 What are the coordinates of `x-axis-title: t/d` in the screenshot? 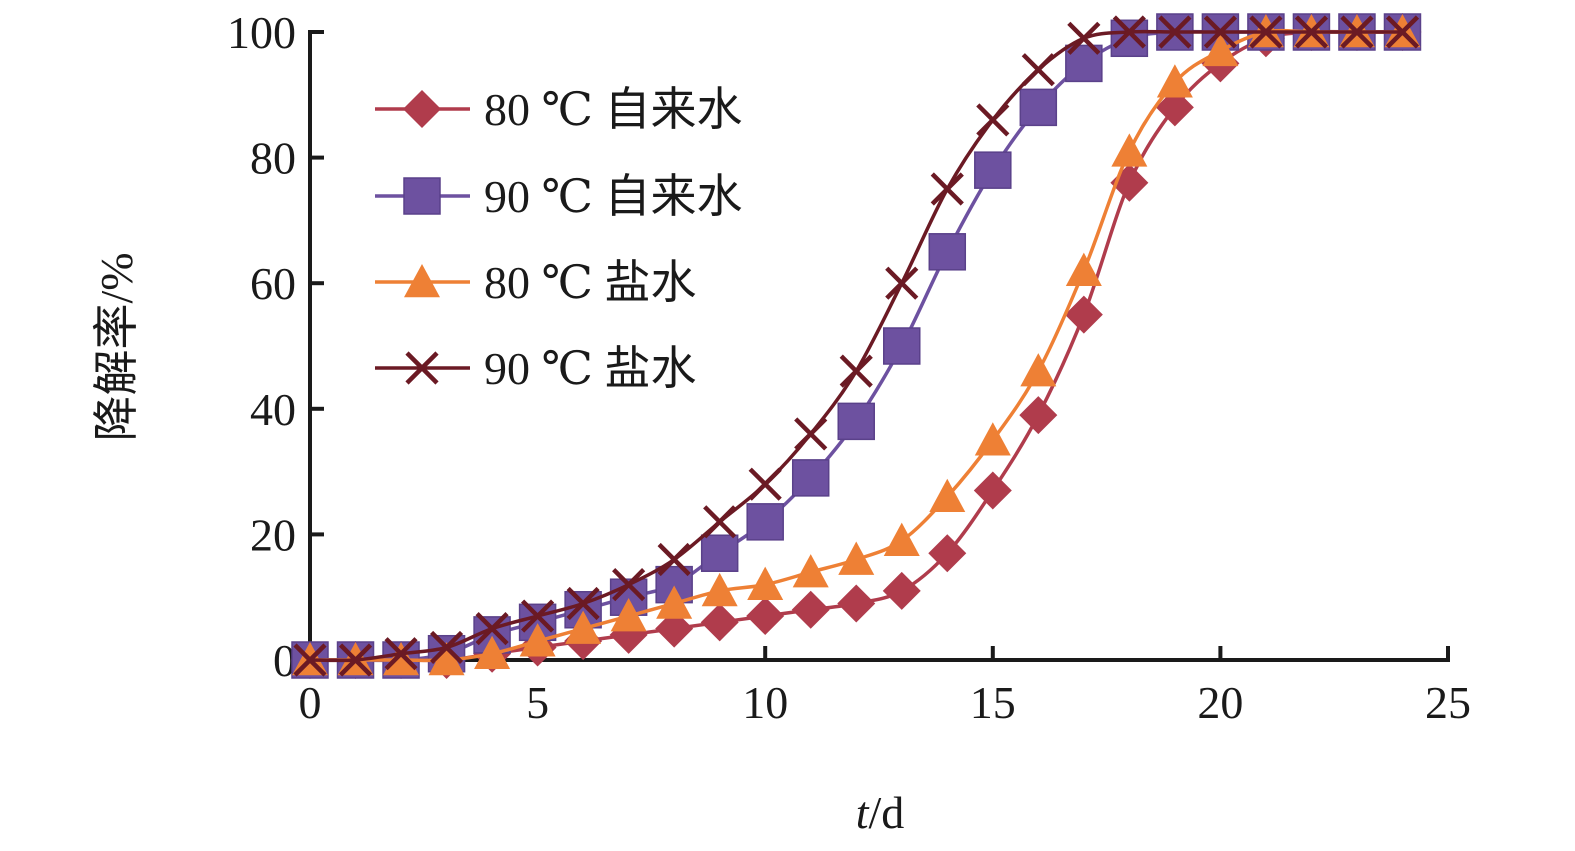 It's located at (880, 812).